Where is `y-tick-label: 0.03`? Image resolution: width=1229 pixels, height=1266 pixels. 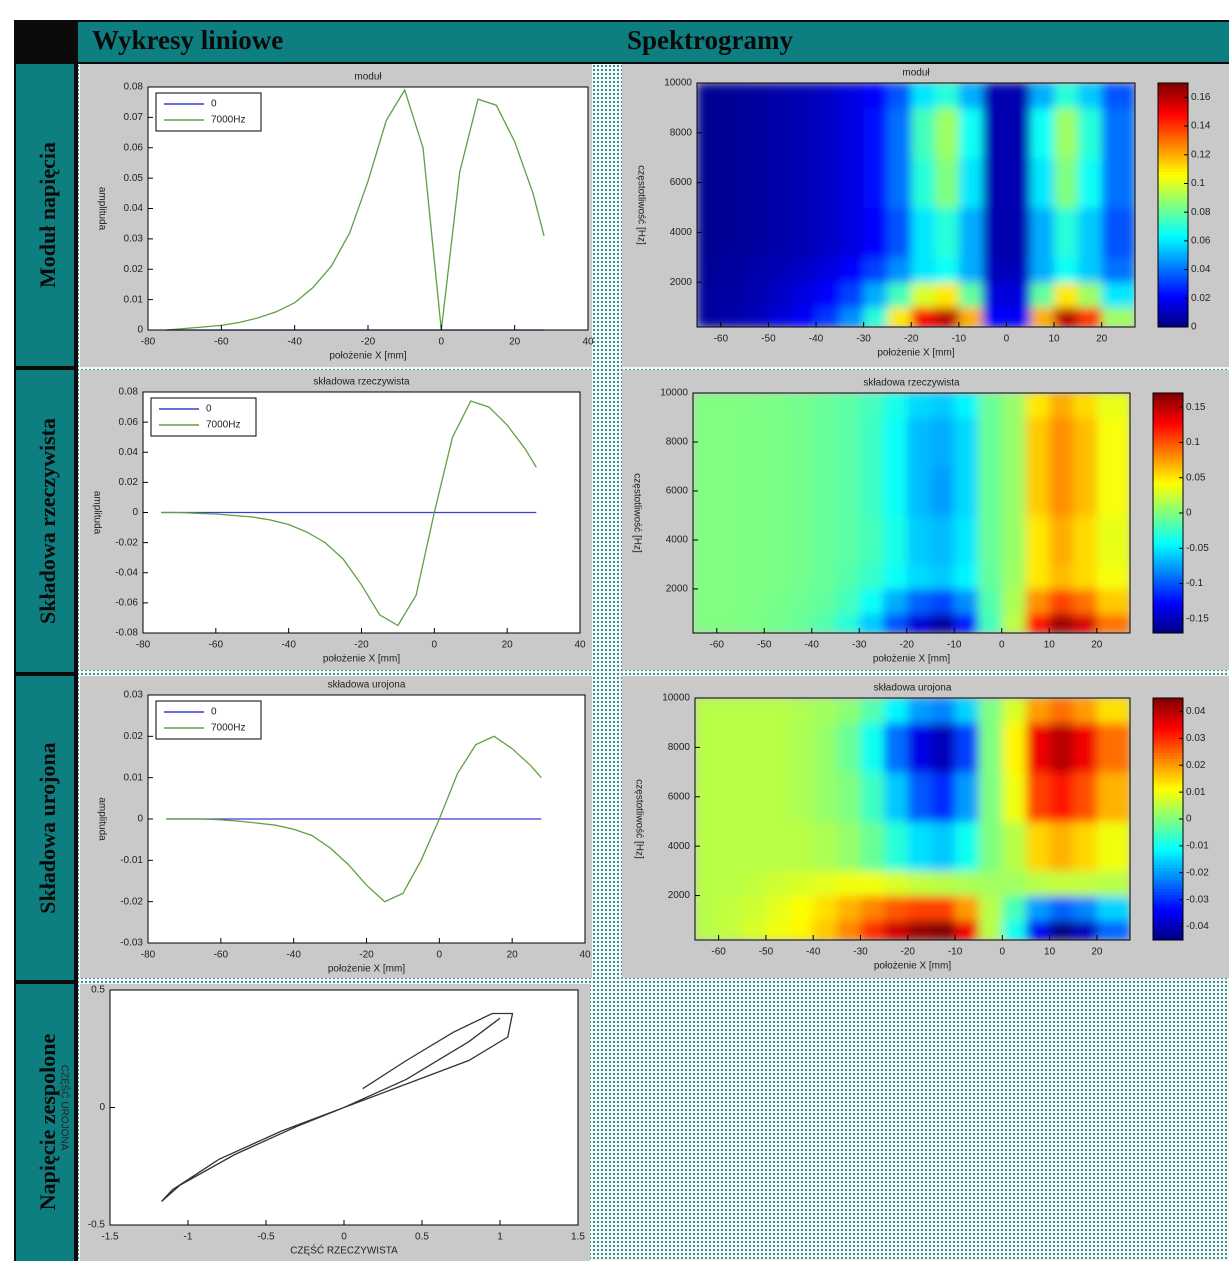 y-tick-label: 0.03 is located at coordinates (134, 695).